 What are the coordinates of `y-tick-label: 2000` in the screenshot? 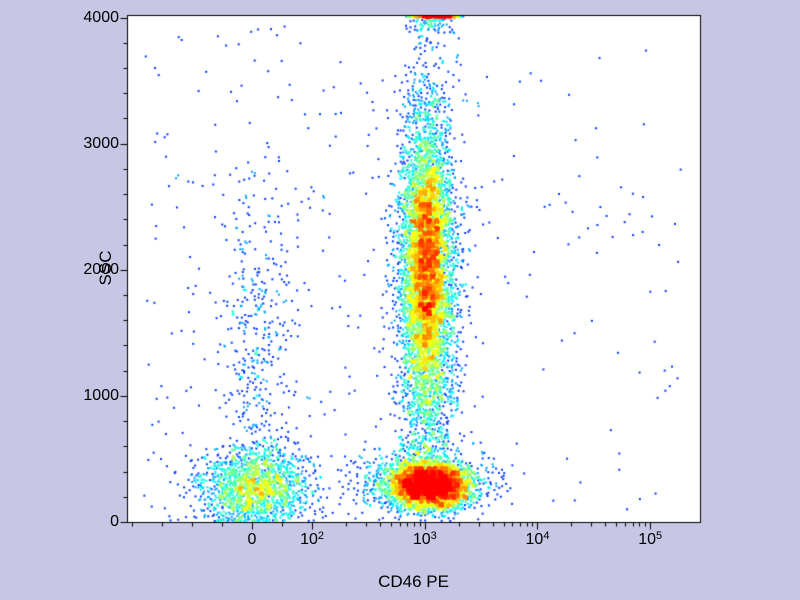 It's located at (101, 269).